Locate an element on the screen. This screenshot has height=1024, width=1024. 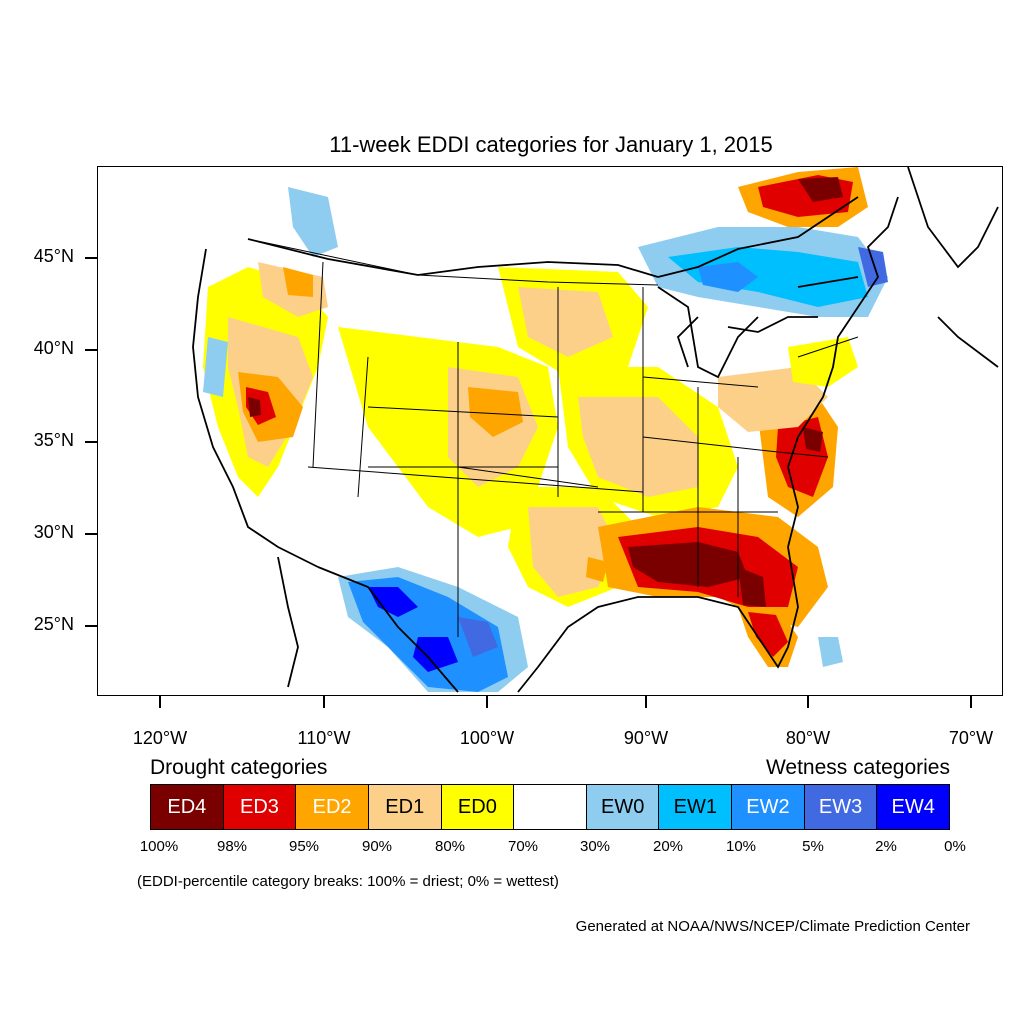
x-tick-label: 80°W is located at coordinates (808, 738).